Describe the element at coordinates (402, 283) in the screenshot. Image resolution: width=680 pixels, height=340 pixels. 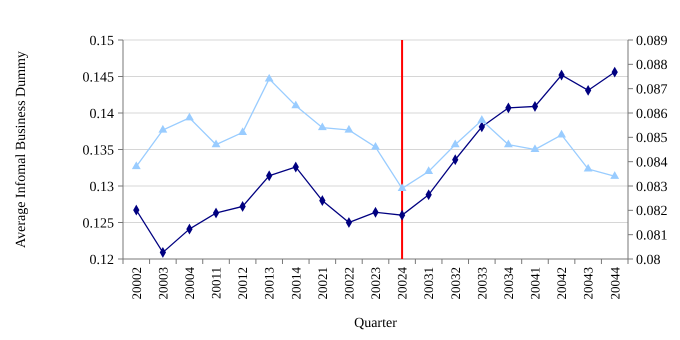
I see `x-tick-label: 20024` at that location.